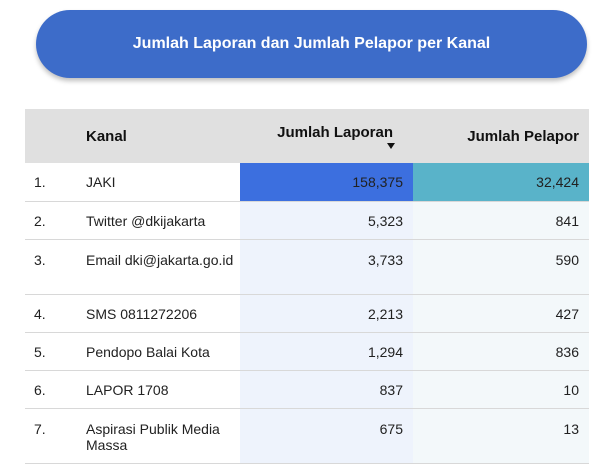 Image resolution: width=614 pixels, height=466 pixels. I want to click on row-index: 4., so click(40, 313).